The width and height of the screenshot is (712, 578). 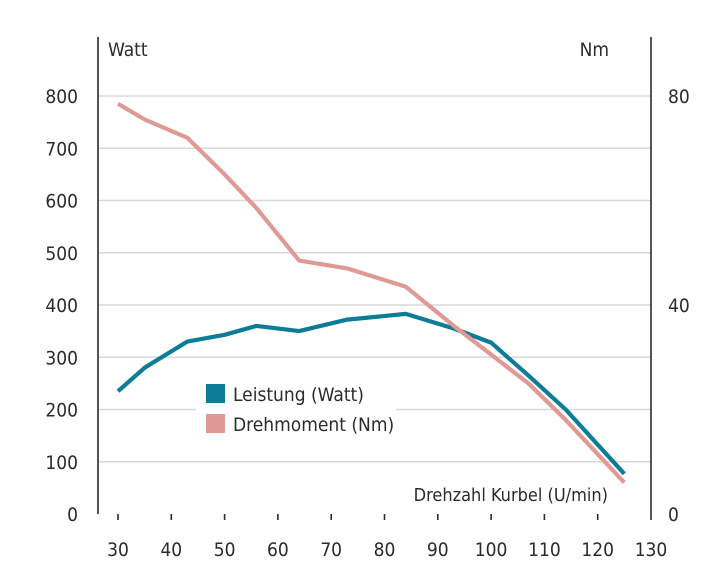 I want to click on x-tick-label: 70, so click(x=331, y=550).